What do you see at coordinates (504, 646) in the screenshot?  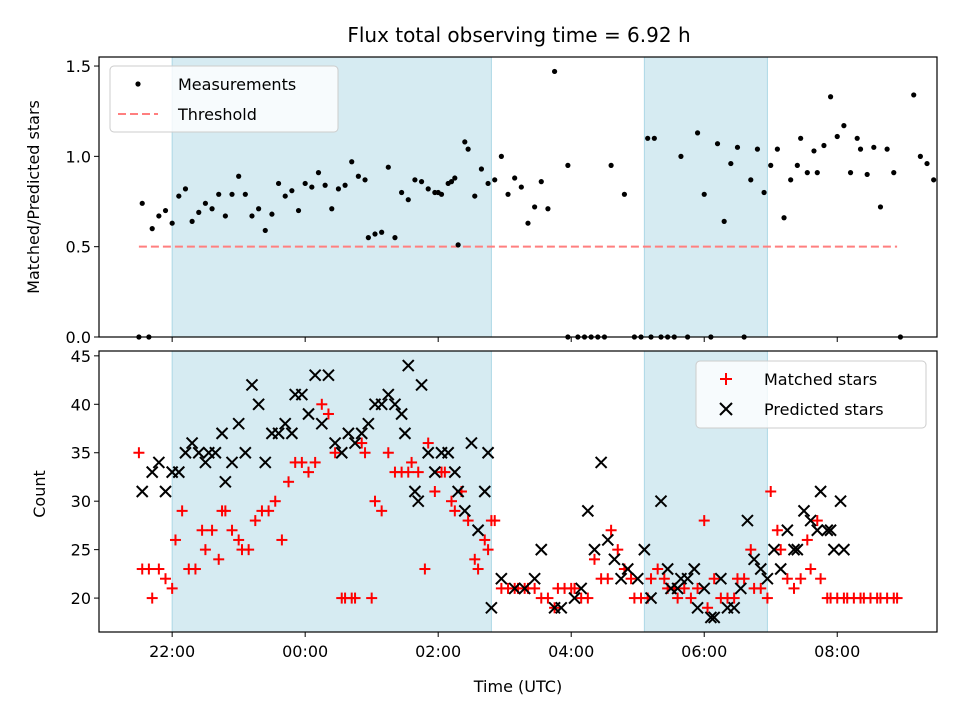 I see `count-x-ticks: 22:00 00:00 02:00 04:00 06:00 08:00` at bounding box center [504, 646].